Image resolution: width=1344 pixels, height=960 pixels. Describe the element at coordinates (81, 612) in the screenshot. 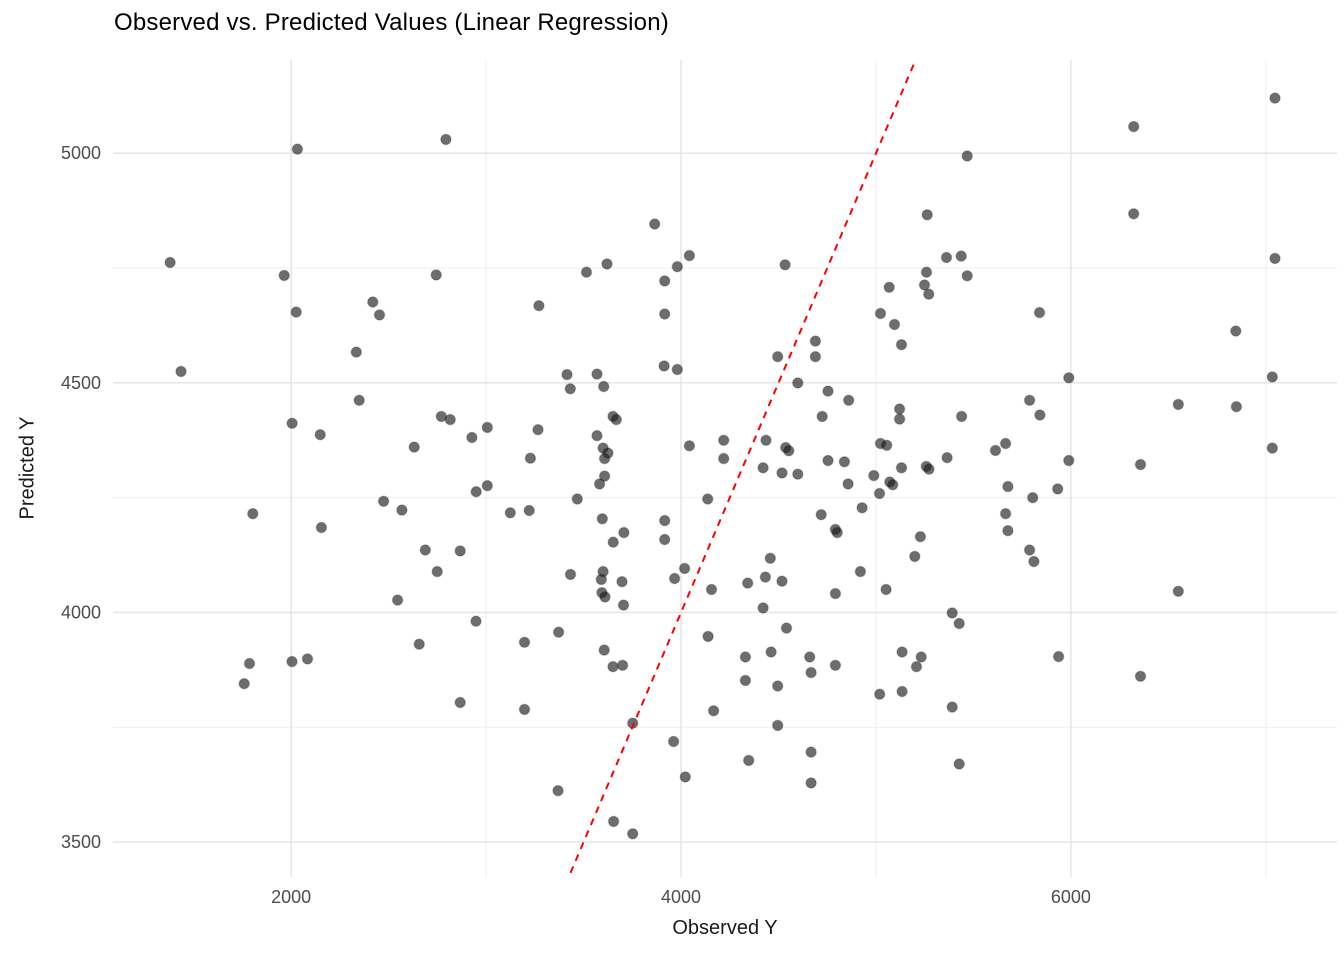

I see `y-tick-label: 4000` at that location.